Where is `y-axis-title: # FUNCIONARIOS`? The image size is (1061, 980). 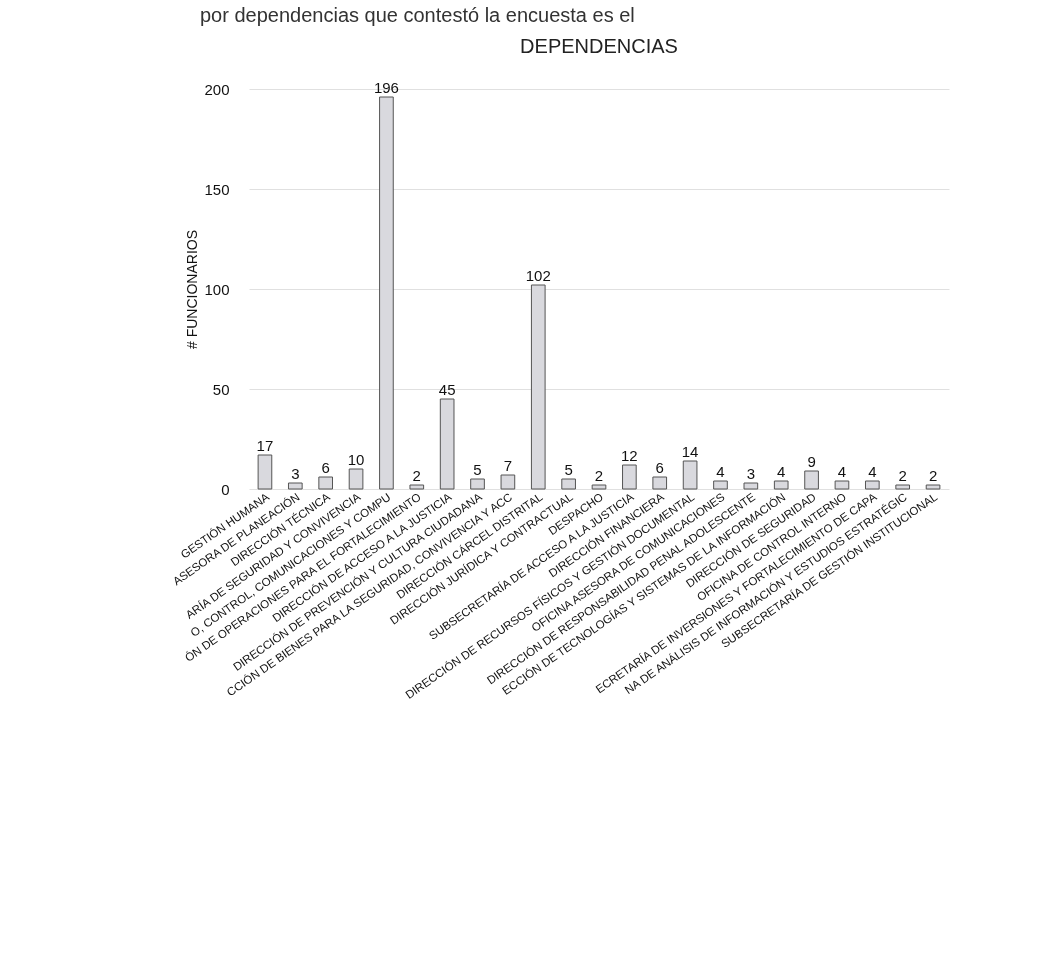 y-axis-title: # FUNCIONARIOS is located at coordinates (192, 289).